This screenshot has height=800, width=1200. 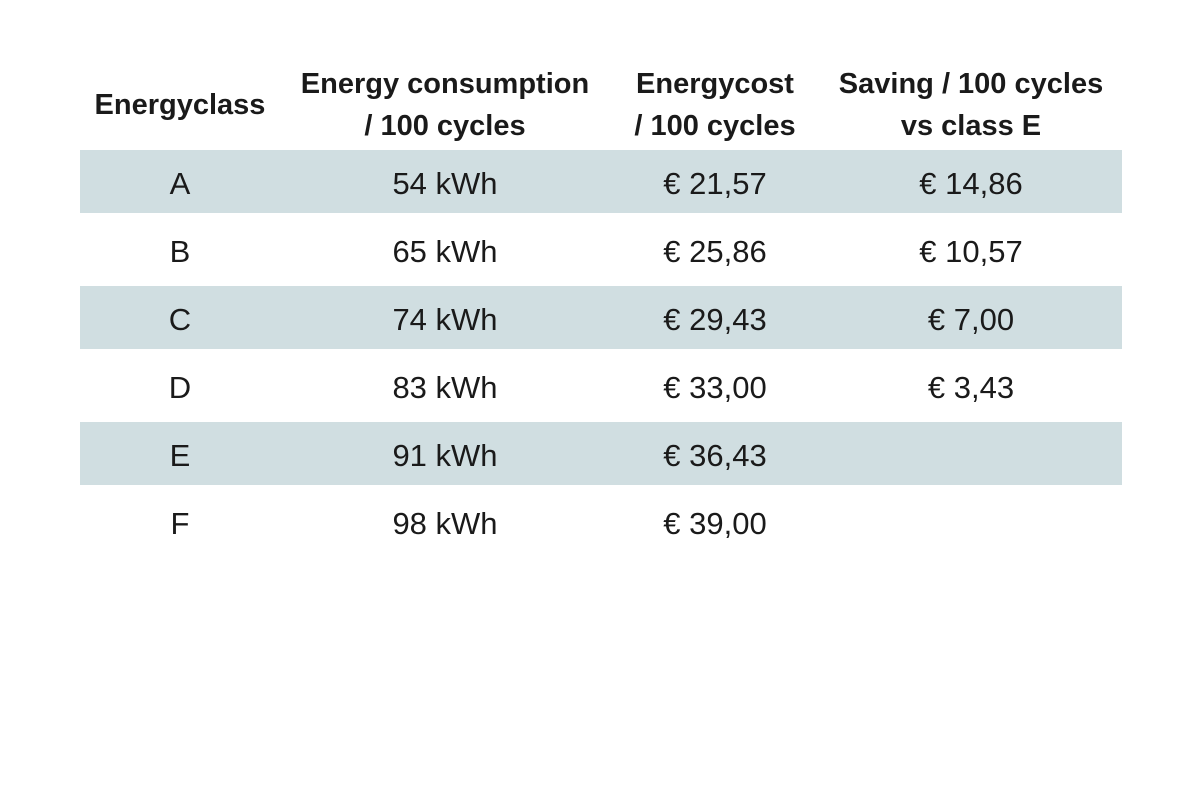 What do you see at coordinates (971, 387) in the screenshot?
I see `cell-saving: € 3,43` at bounding box center [971, 387].